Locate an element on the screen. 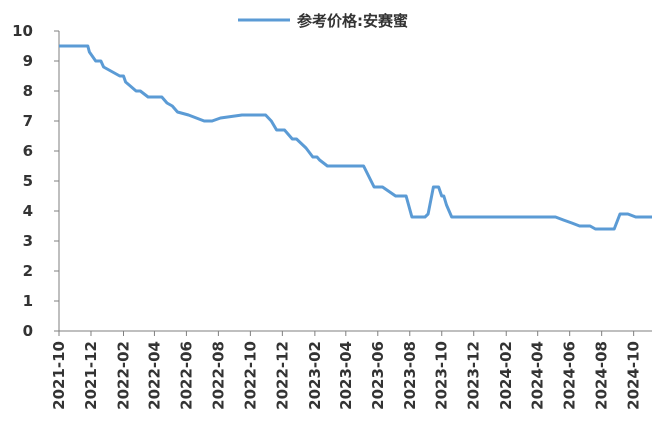  x-tick-label: 2022-08 is located at coordinates (218, 375).